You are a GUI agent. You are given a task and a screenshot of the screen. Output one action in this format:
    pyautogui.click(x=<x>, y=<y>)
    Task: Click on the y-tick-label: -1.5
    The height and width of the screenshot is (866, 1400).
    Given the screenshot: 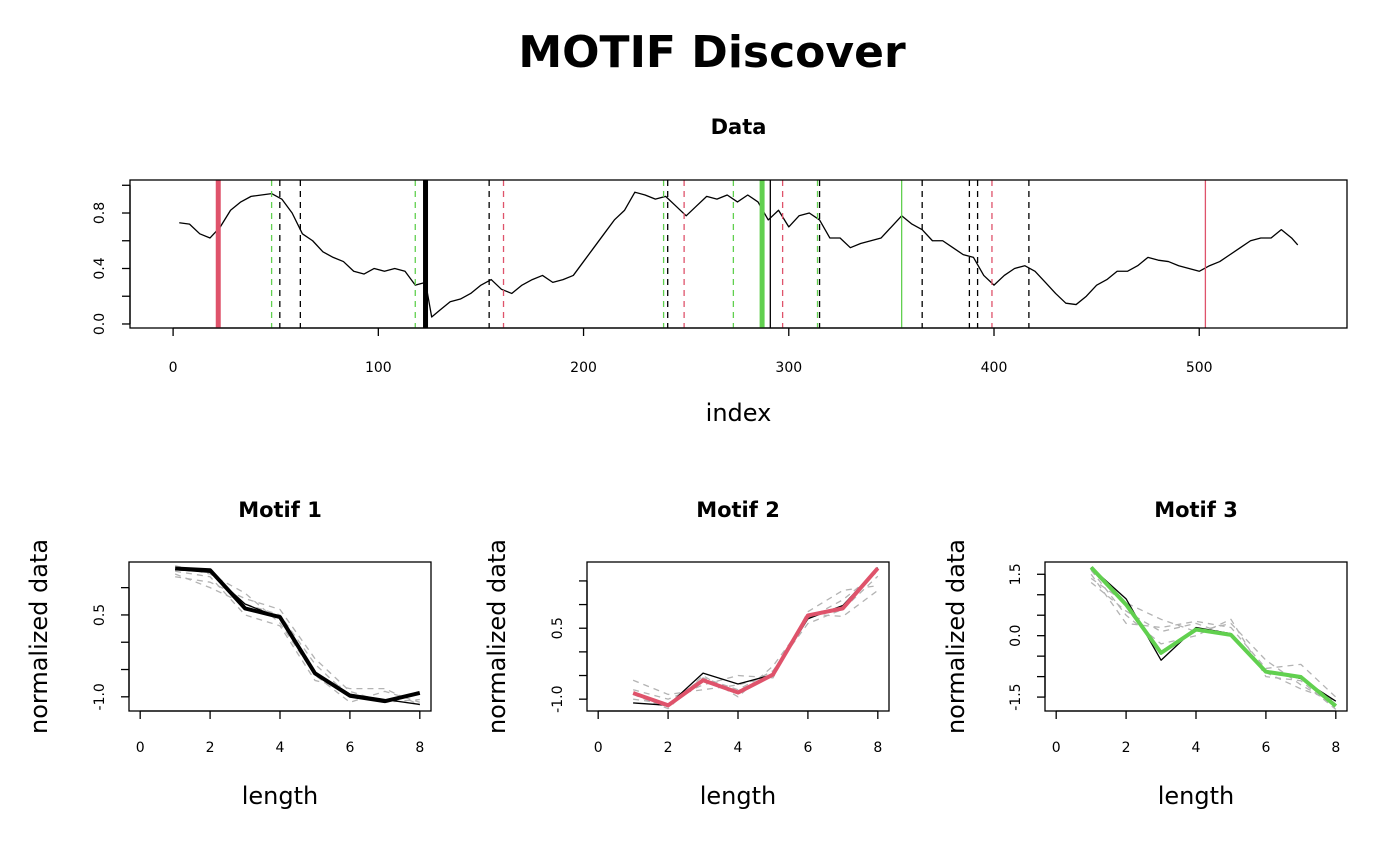 What is the action you would take?
    pyautogui.click(x=1016, y=696)
    